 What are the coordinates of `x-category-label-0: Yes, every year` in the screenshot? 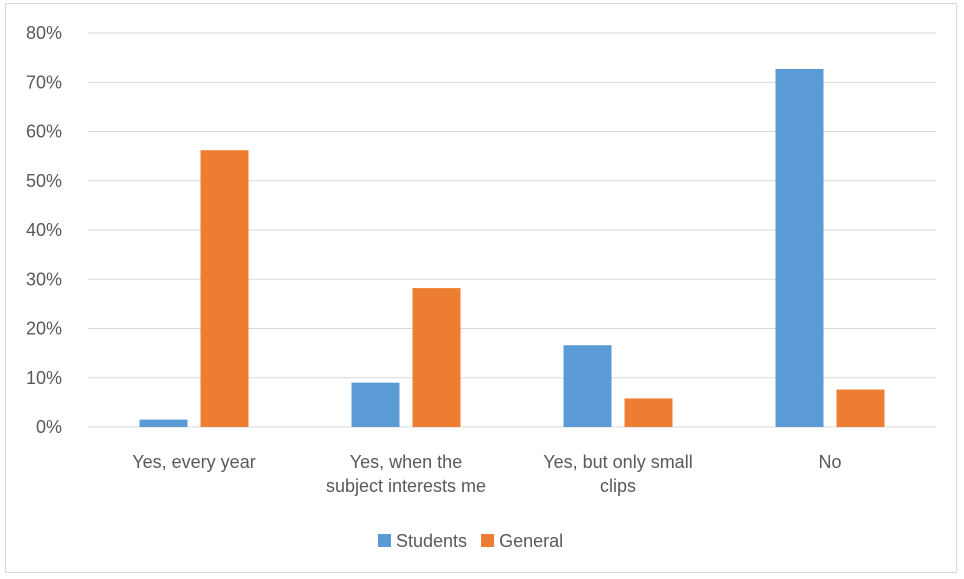 It's located at (193, 462).